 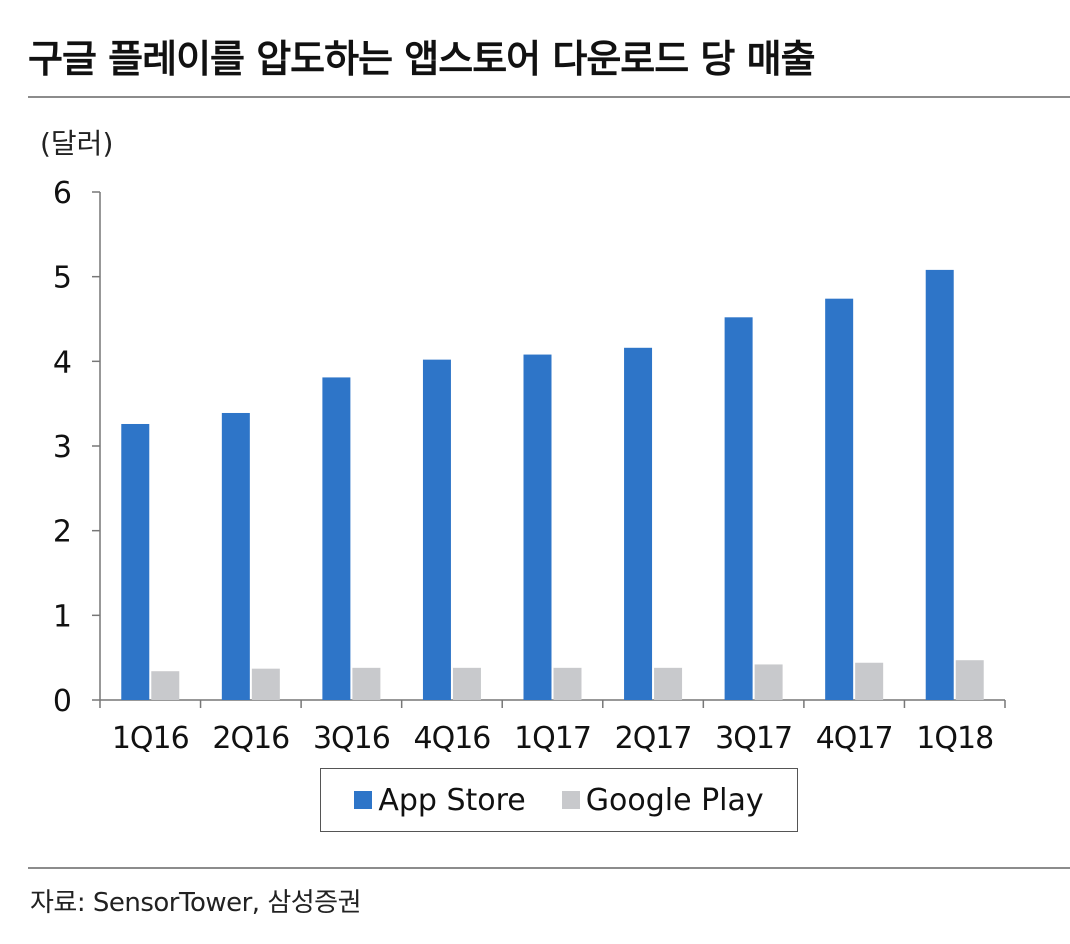 I want to click on x-tick-label: 4Q17, so click(x=854, y=738).